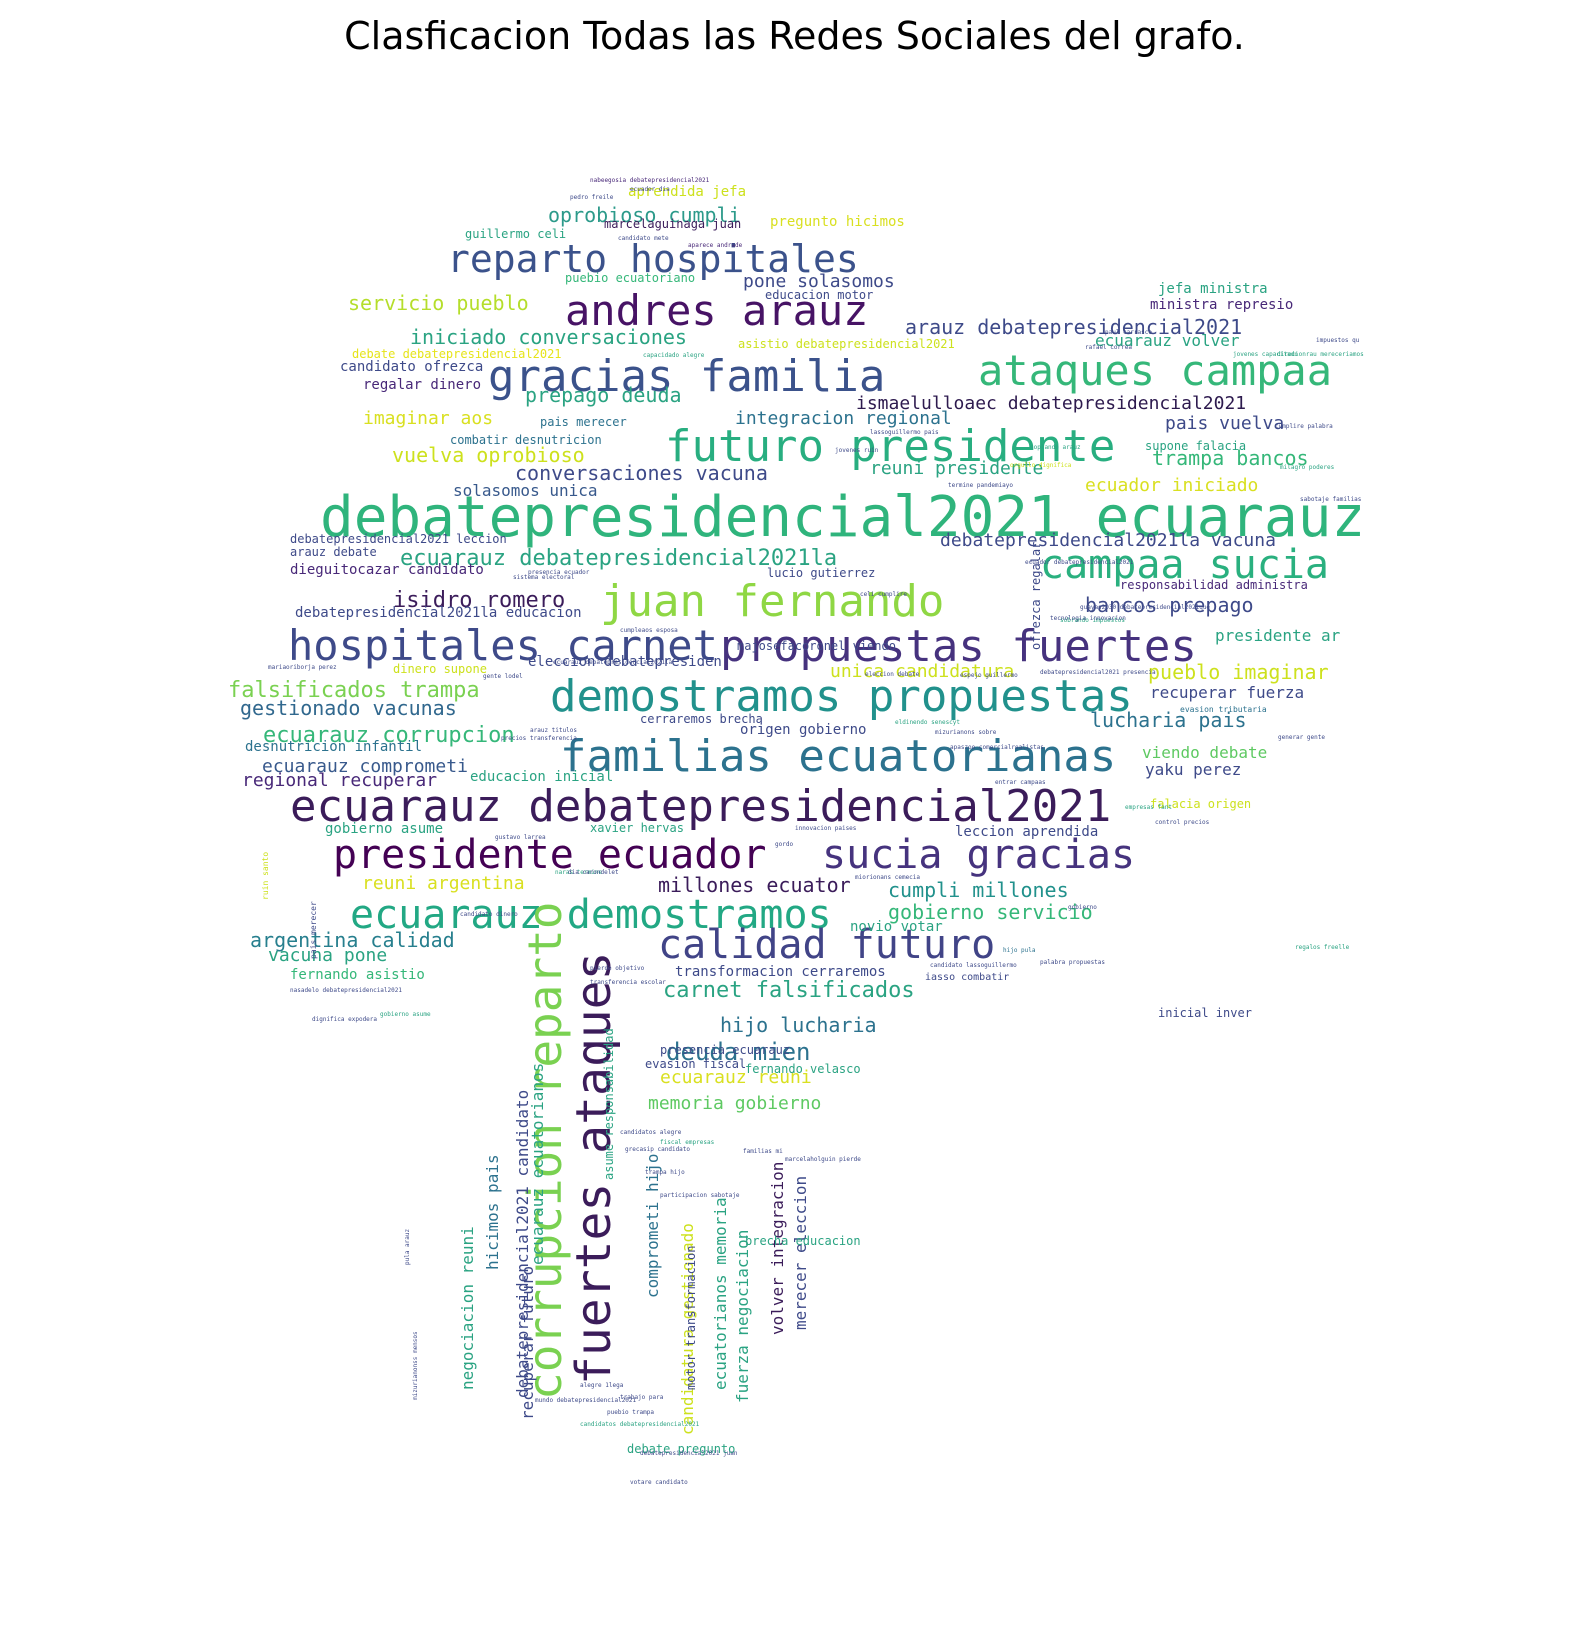 The image size is (1589, 1637). Describe the element at coordinates (553, 730) in the screenshot. I see `cloud-word: arauz titulos` at that location.